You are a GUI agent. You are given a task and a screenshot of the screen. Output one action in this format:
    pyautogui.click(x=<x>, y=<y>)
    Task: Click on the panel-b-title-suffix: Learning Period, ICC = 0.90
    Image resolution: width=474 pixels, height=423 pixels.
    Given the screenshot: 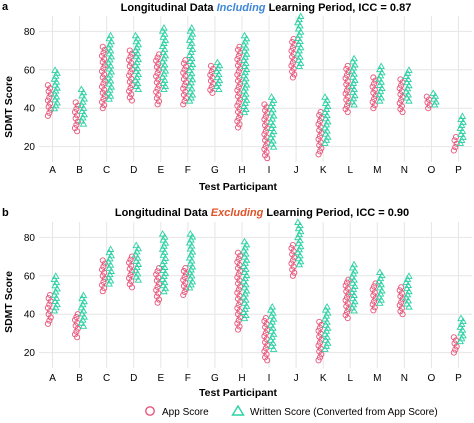 What is the action you would take?
    pyautogui.click(x=336, y=213)
    